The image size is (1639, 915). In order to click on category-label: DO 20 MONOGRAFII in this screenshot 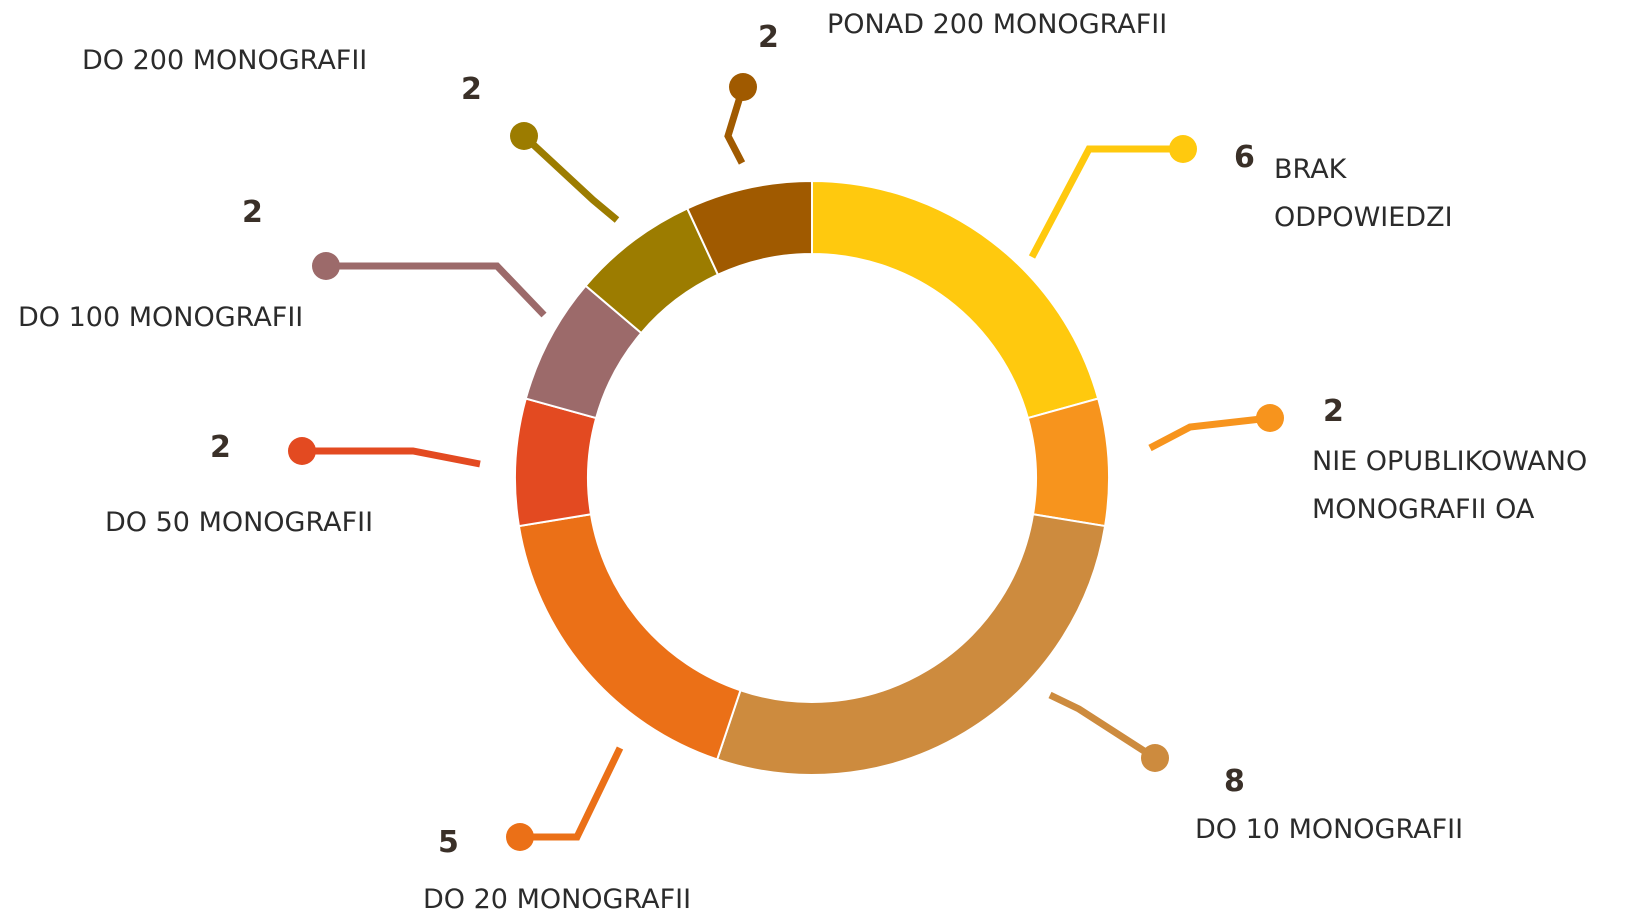, I will do `click(557, 899)`.